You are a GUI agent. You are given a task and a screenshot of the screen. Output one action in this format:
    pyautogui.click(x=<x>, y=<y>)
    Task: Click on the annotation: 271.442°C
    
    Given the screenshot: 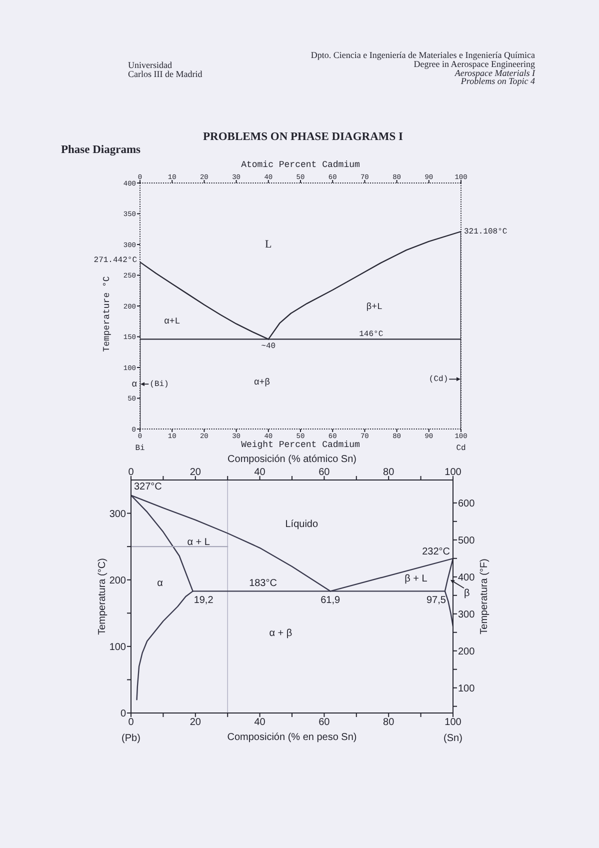 What is the action you would take?
    pyautogui.click(x=116, y=260)
    